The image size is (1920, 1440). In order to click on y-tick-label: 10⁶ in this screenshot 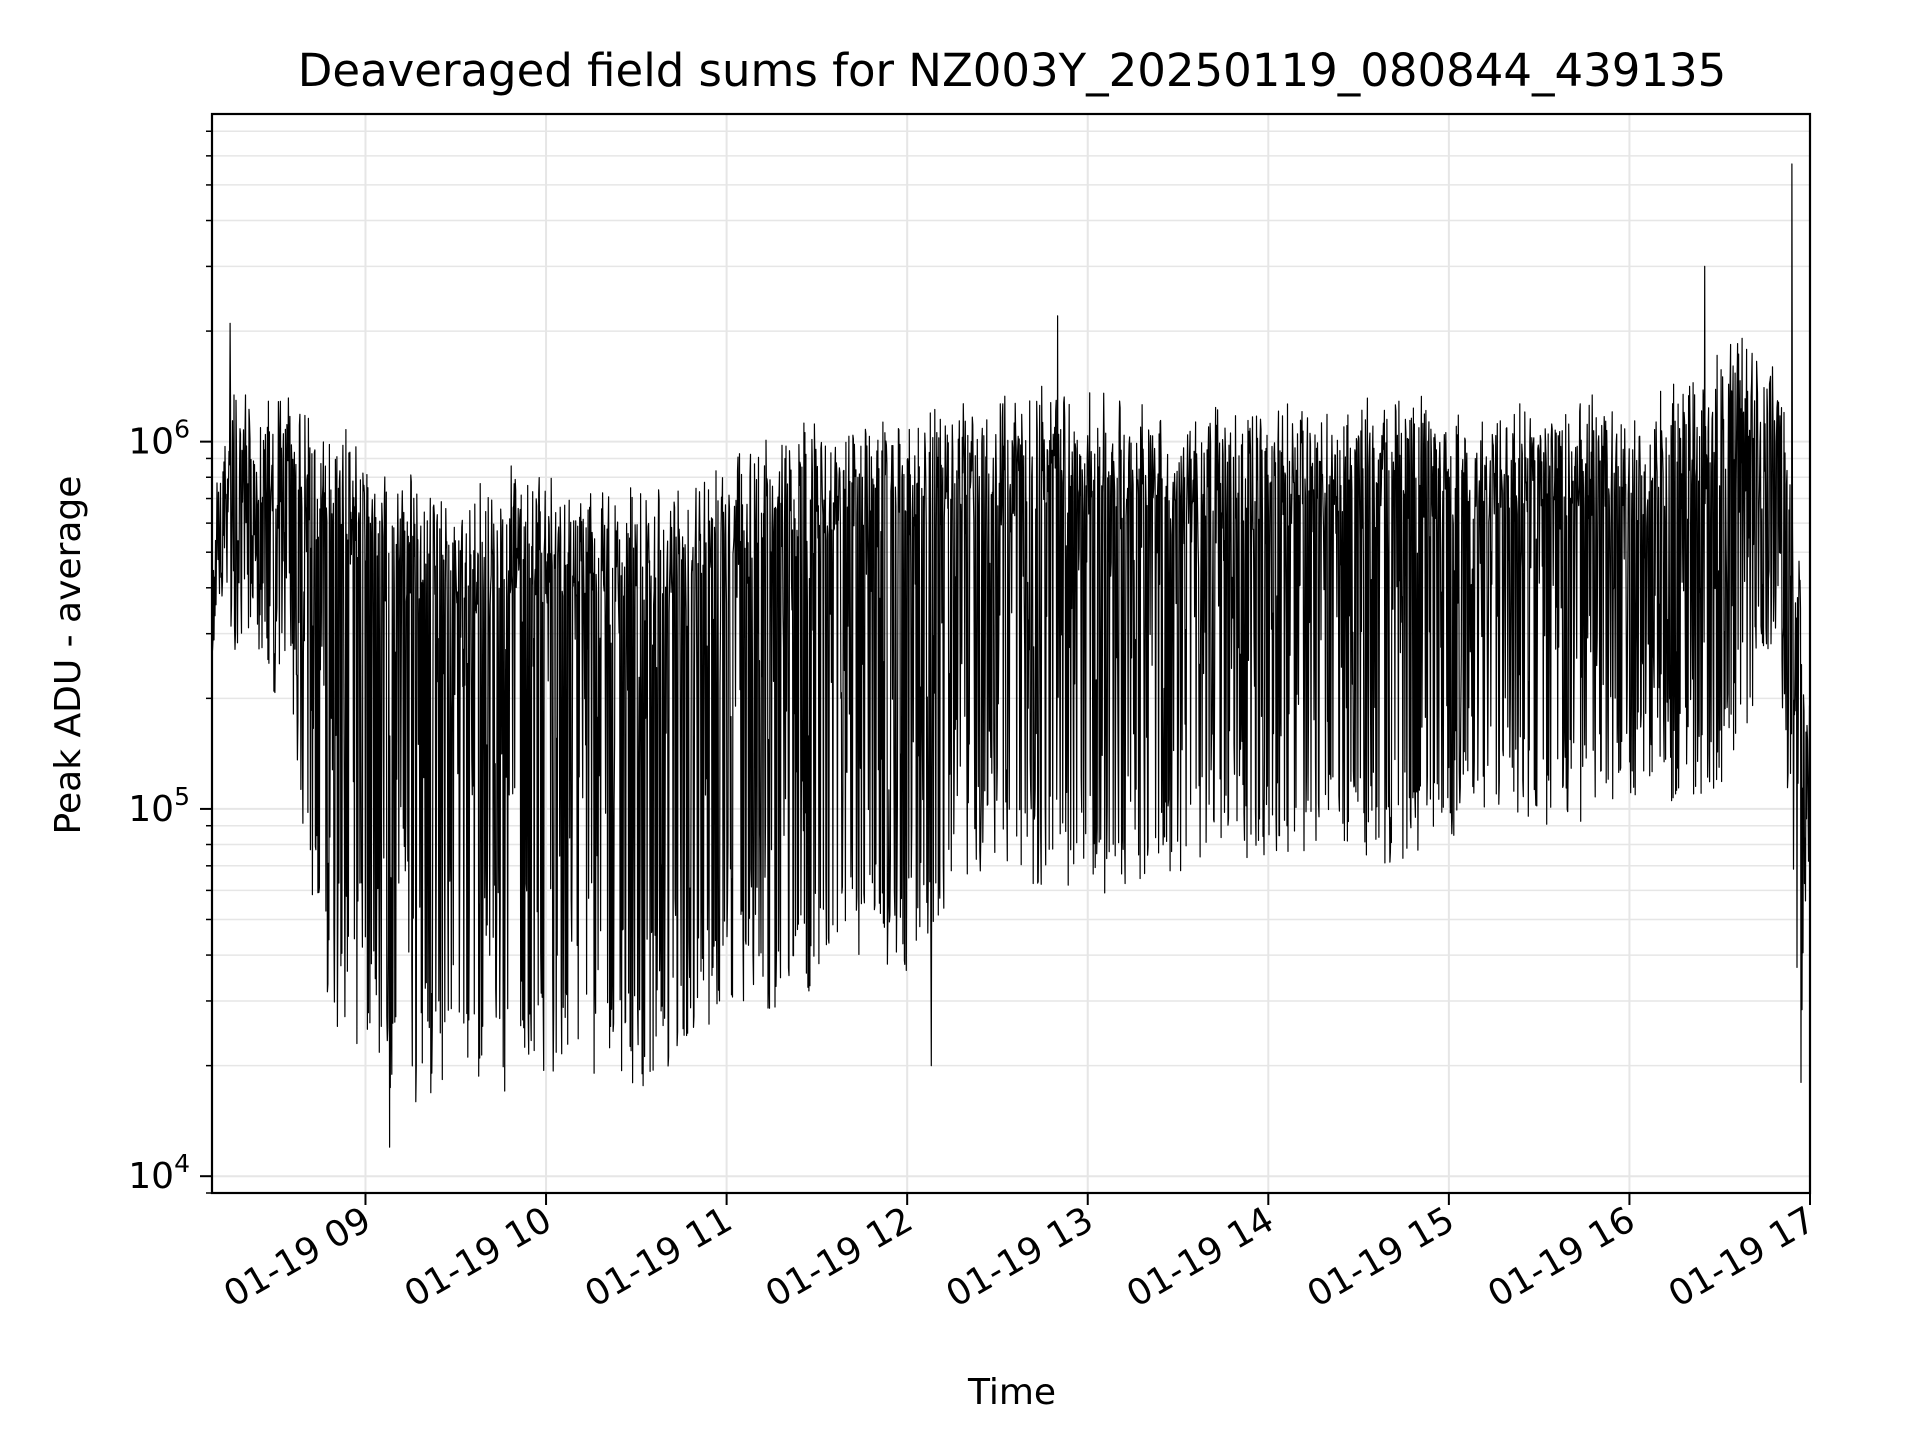, I will do `click(159, 439)`.